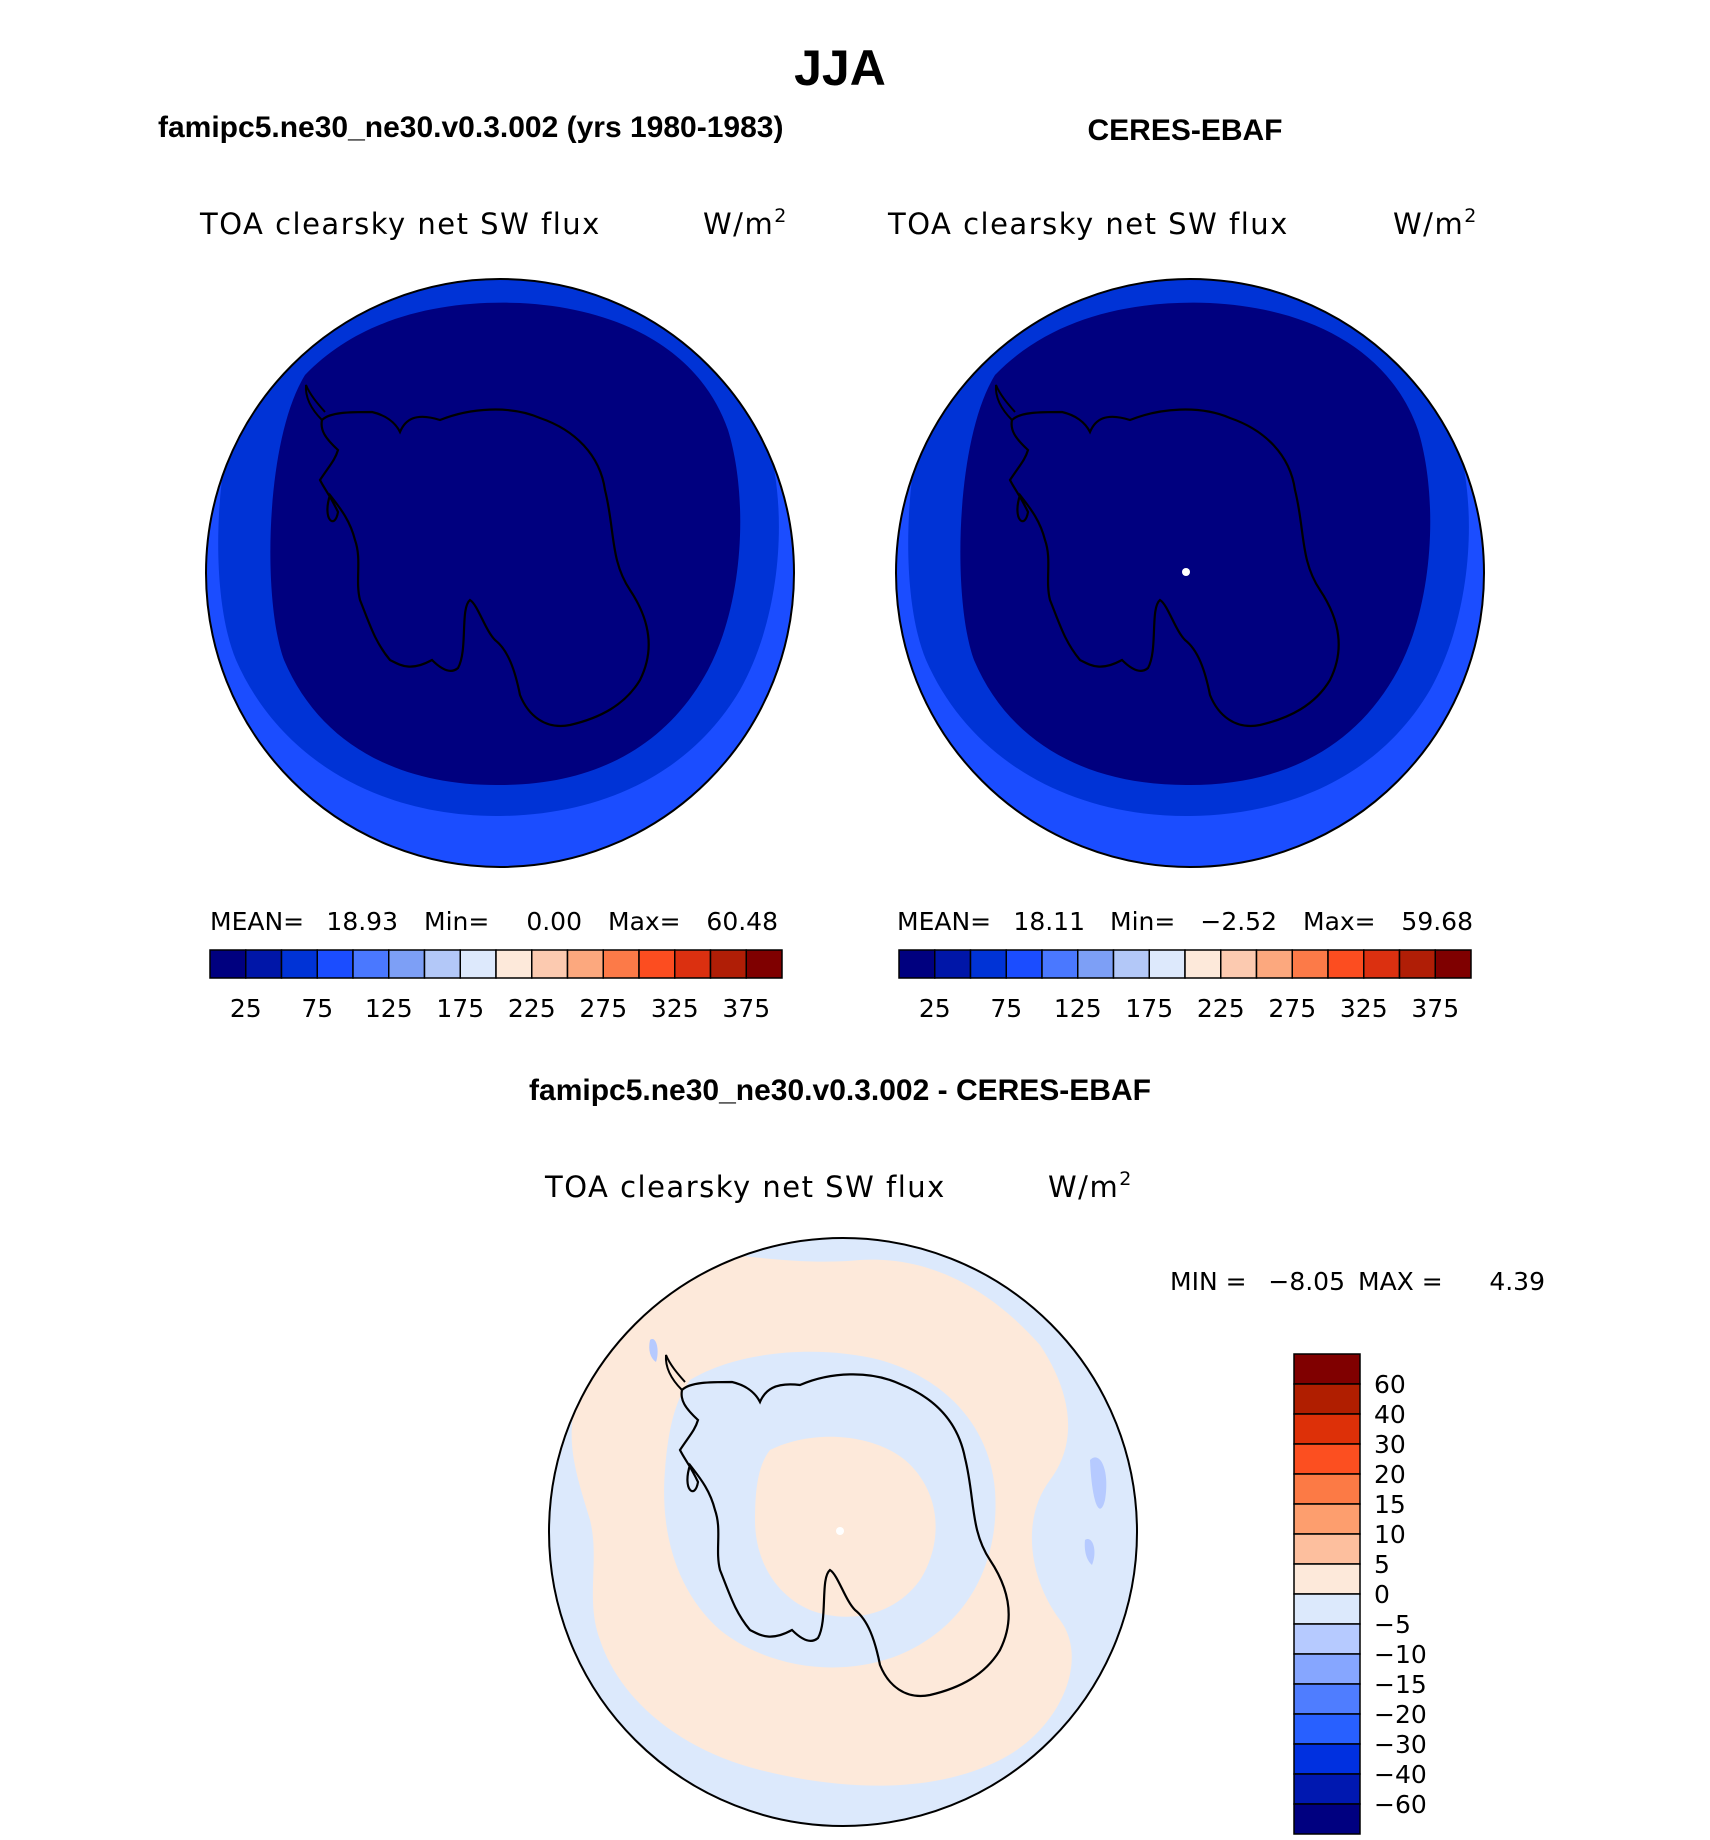 This screenshot has height=1840, width=1710. I want to click on right-map-border, so click(1190, 573).